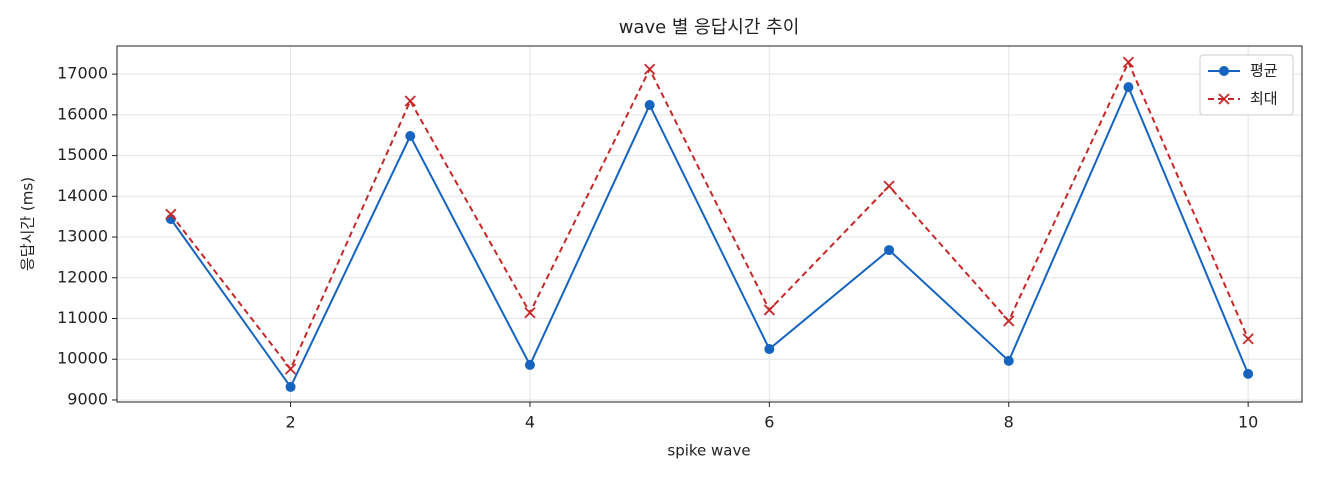 The image size is (1320, 484). Describe the element at coordinates (82, 113) in the screenshot. I see `y-tick-label: 16000` at that location.